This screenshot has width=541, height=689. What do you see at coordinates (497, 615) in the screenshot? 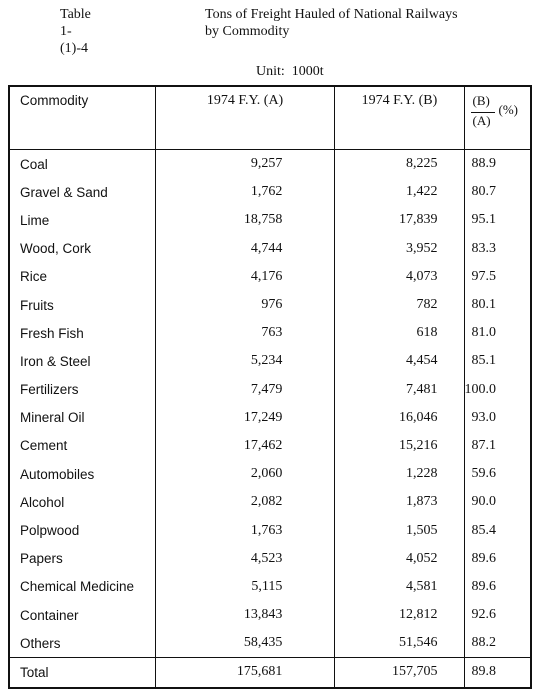
I see `value-cell: 92.6` at bounding box center [497, 615].